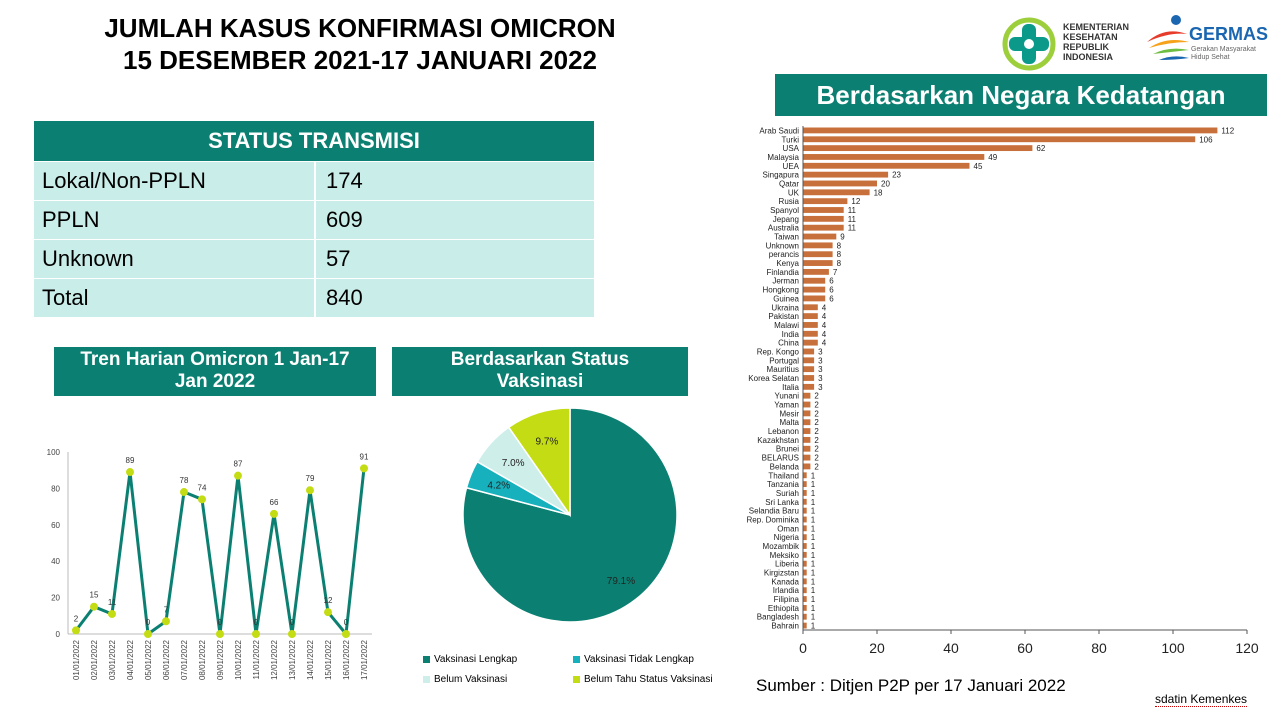  Describe the element at coordinates (576, 679) in the screenshot. I see `legend-swatch` at that location.